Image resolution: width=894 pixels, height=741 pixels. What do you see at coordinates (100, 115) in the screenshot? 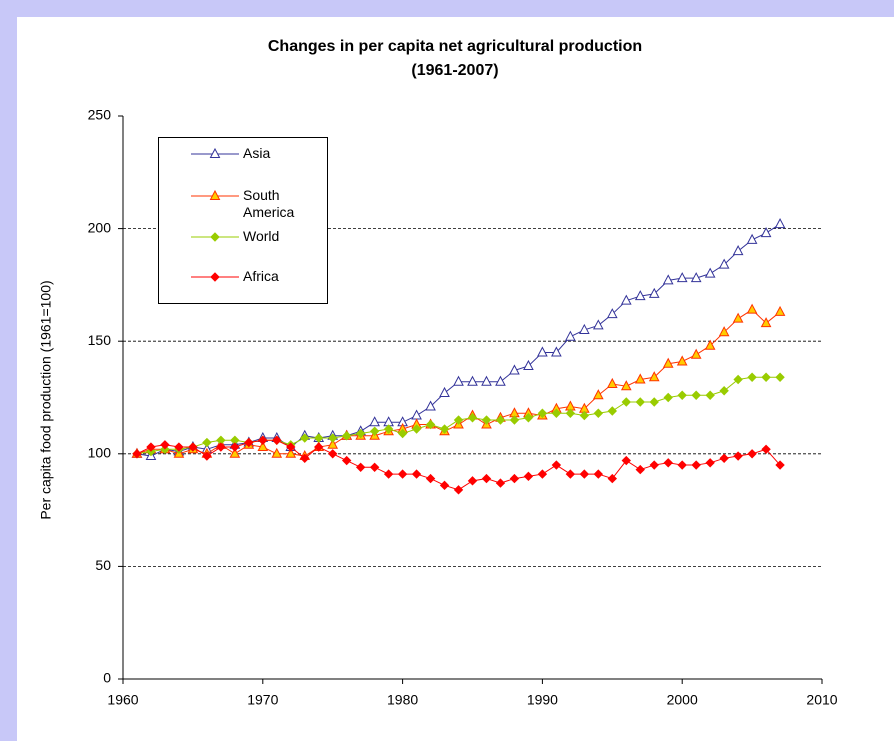
I see `y-tick-label: 250` at bounding box center [100, 115].